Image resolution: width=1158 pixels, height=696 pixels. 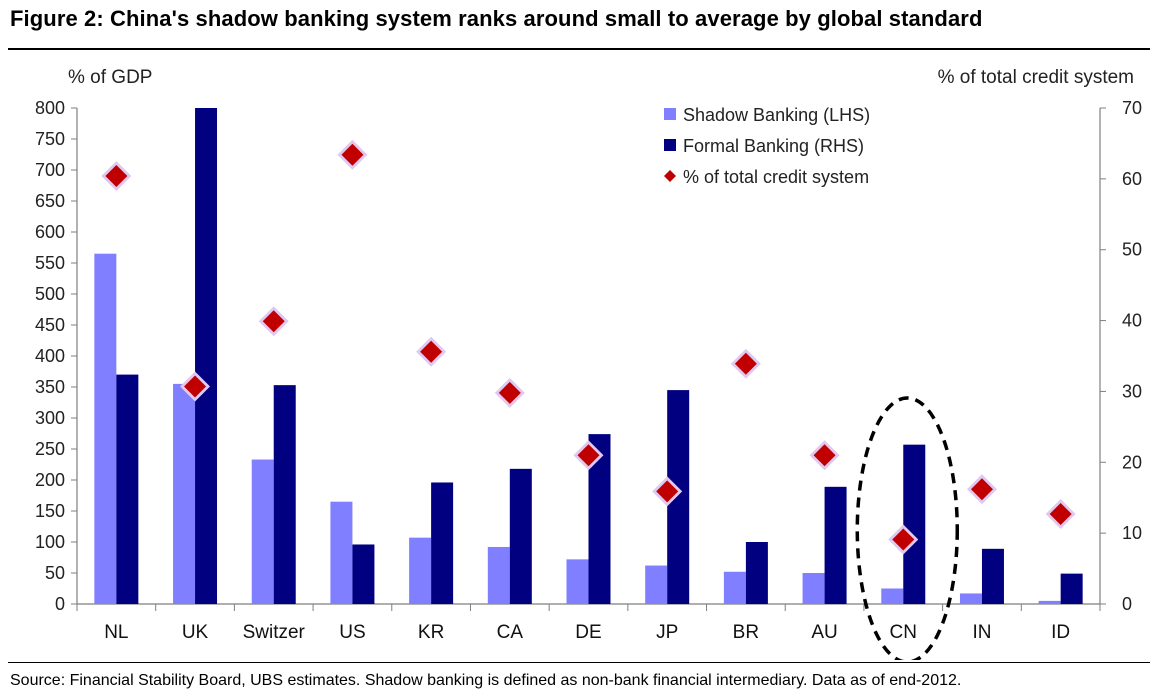 What do you see at coordinates (50, 263) in the screenshot?
I see `y-left-tick-label: 550` at bounding box center [50, 263].